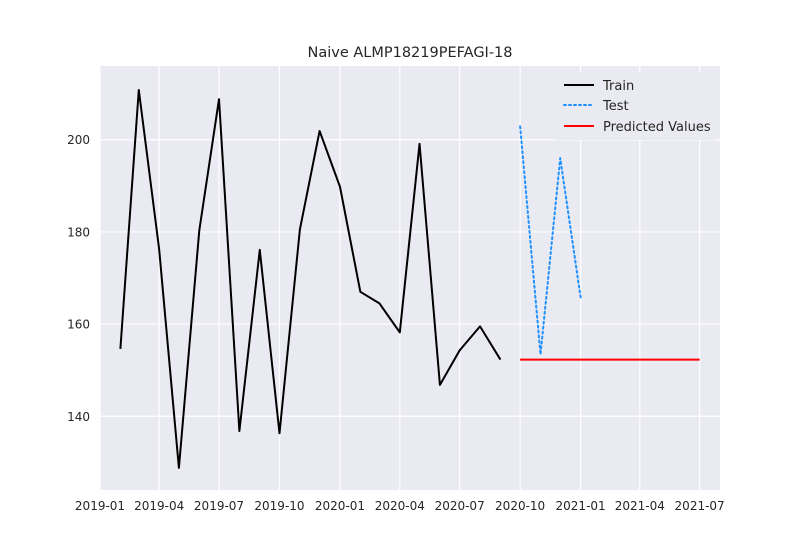 This screenshot has height=550, width=800. I want to click on x-tick-label: 2019-01, so click(100, 506).